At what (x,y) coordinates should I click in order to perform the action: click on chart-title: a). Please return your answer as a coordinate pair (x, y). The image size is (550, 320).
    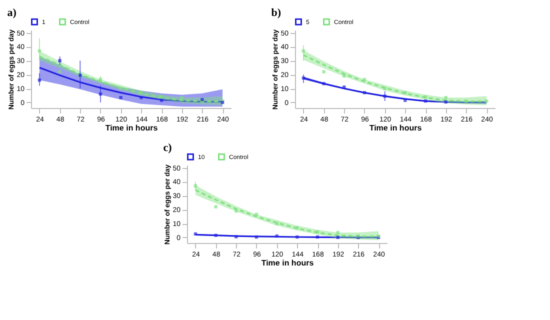
    Looking at the image, I should click on (12, 13).